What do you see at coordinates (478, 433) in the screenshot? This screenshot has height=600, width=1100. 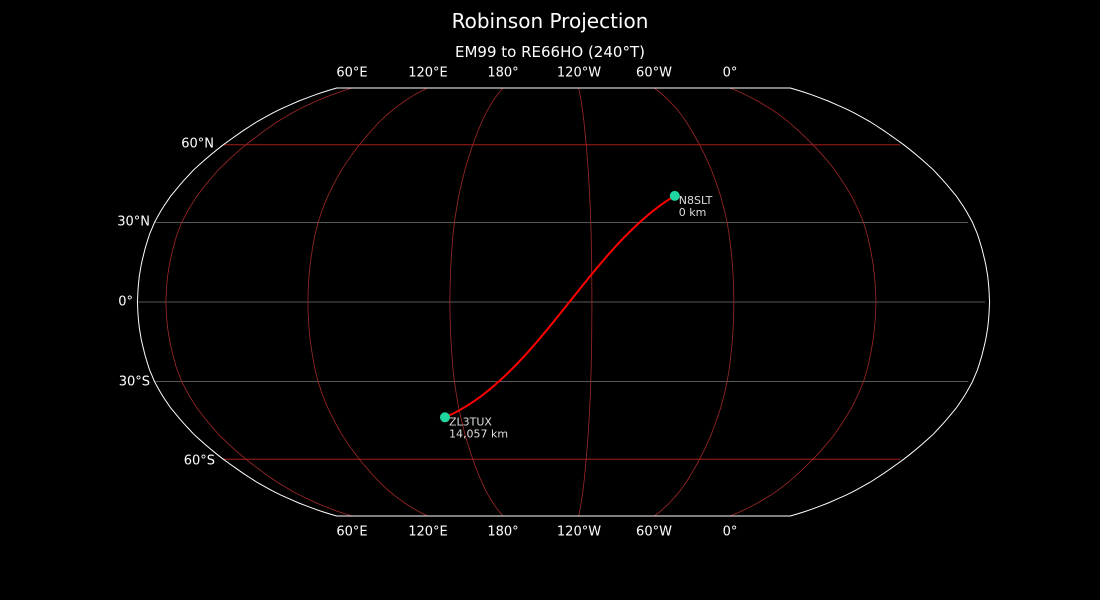 I see `station-distance: 14,057 km` at bounding box center [478, 433].